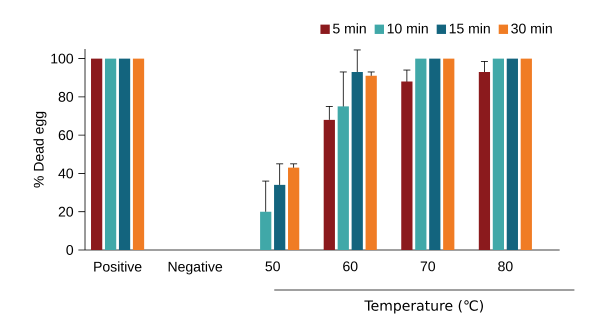 The image size is (603, 320). I want to click on y-tick-label: 100, so click(62, 59).